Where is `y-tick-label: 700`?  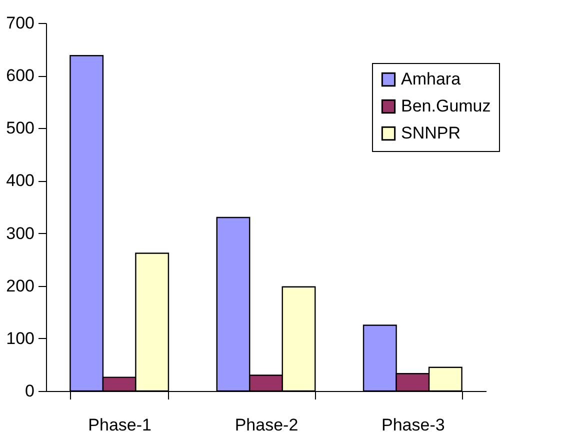
y-tick-label: 700 is located at coordinates (20, 23).